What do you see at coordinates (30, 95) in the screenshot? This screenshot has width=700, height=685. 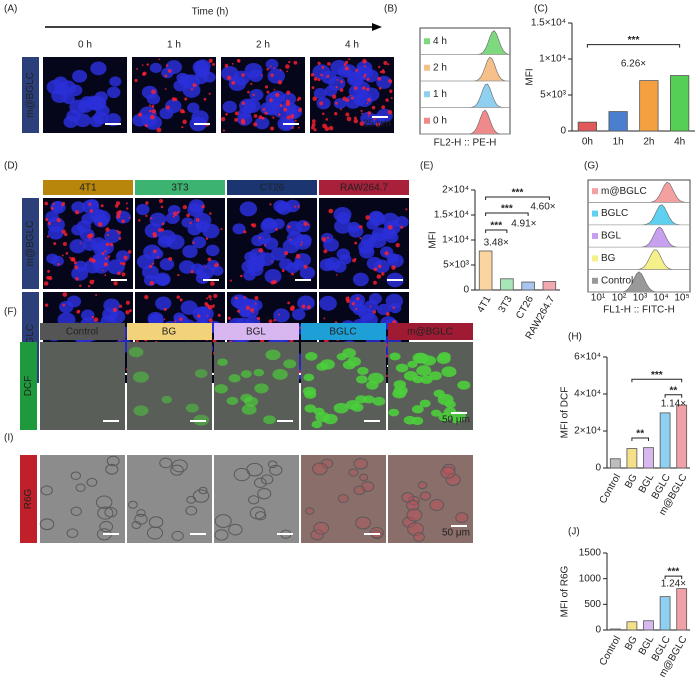 I see `row-label: m@BGLC` at bounding box center [30, 95].